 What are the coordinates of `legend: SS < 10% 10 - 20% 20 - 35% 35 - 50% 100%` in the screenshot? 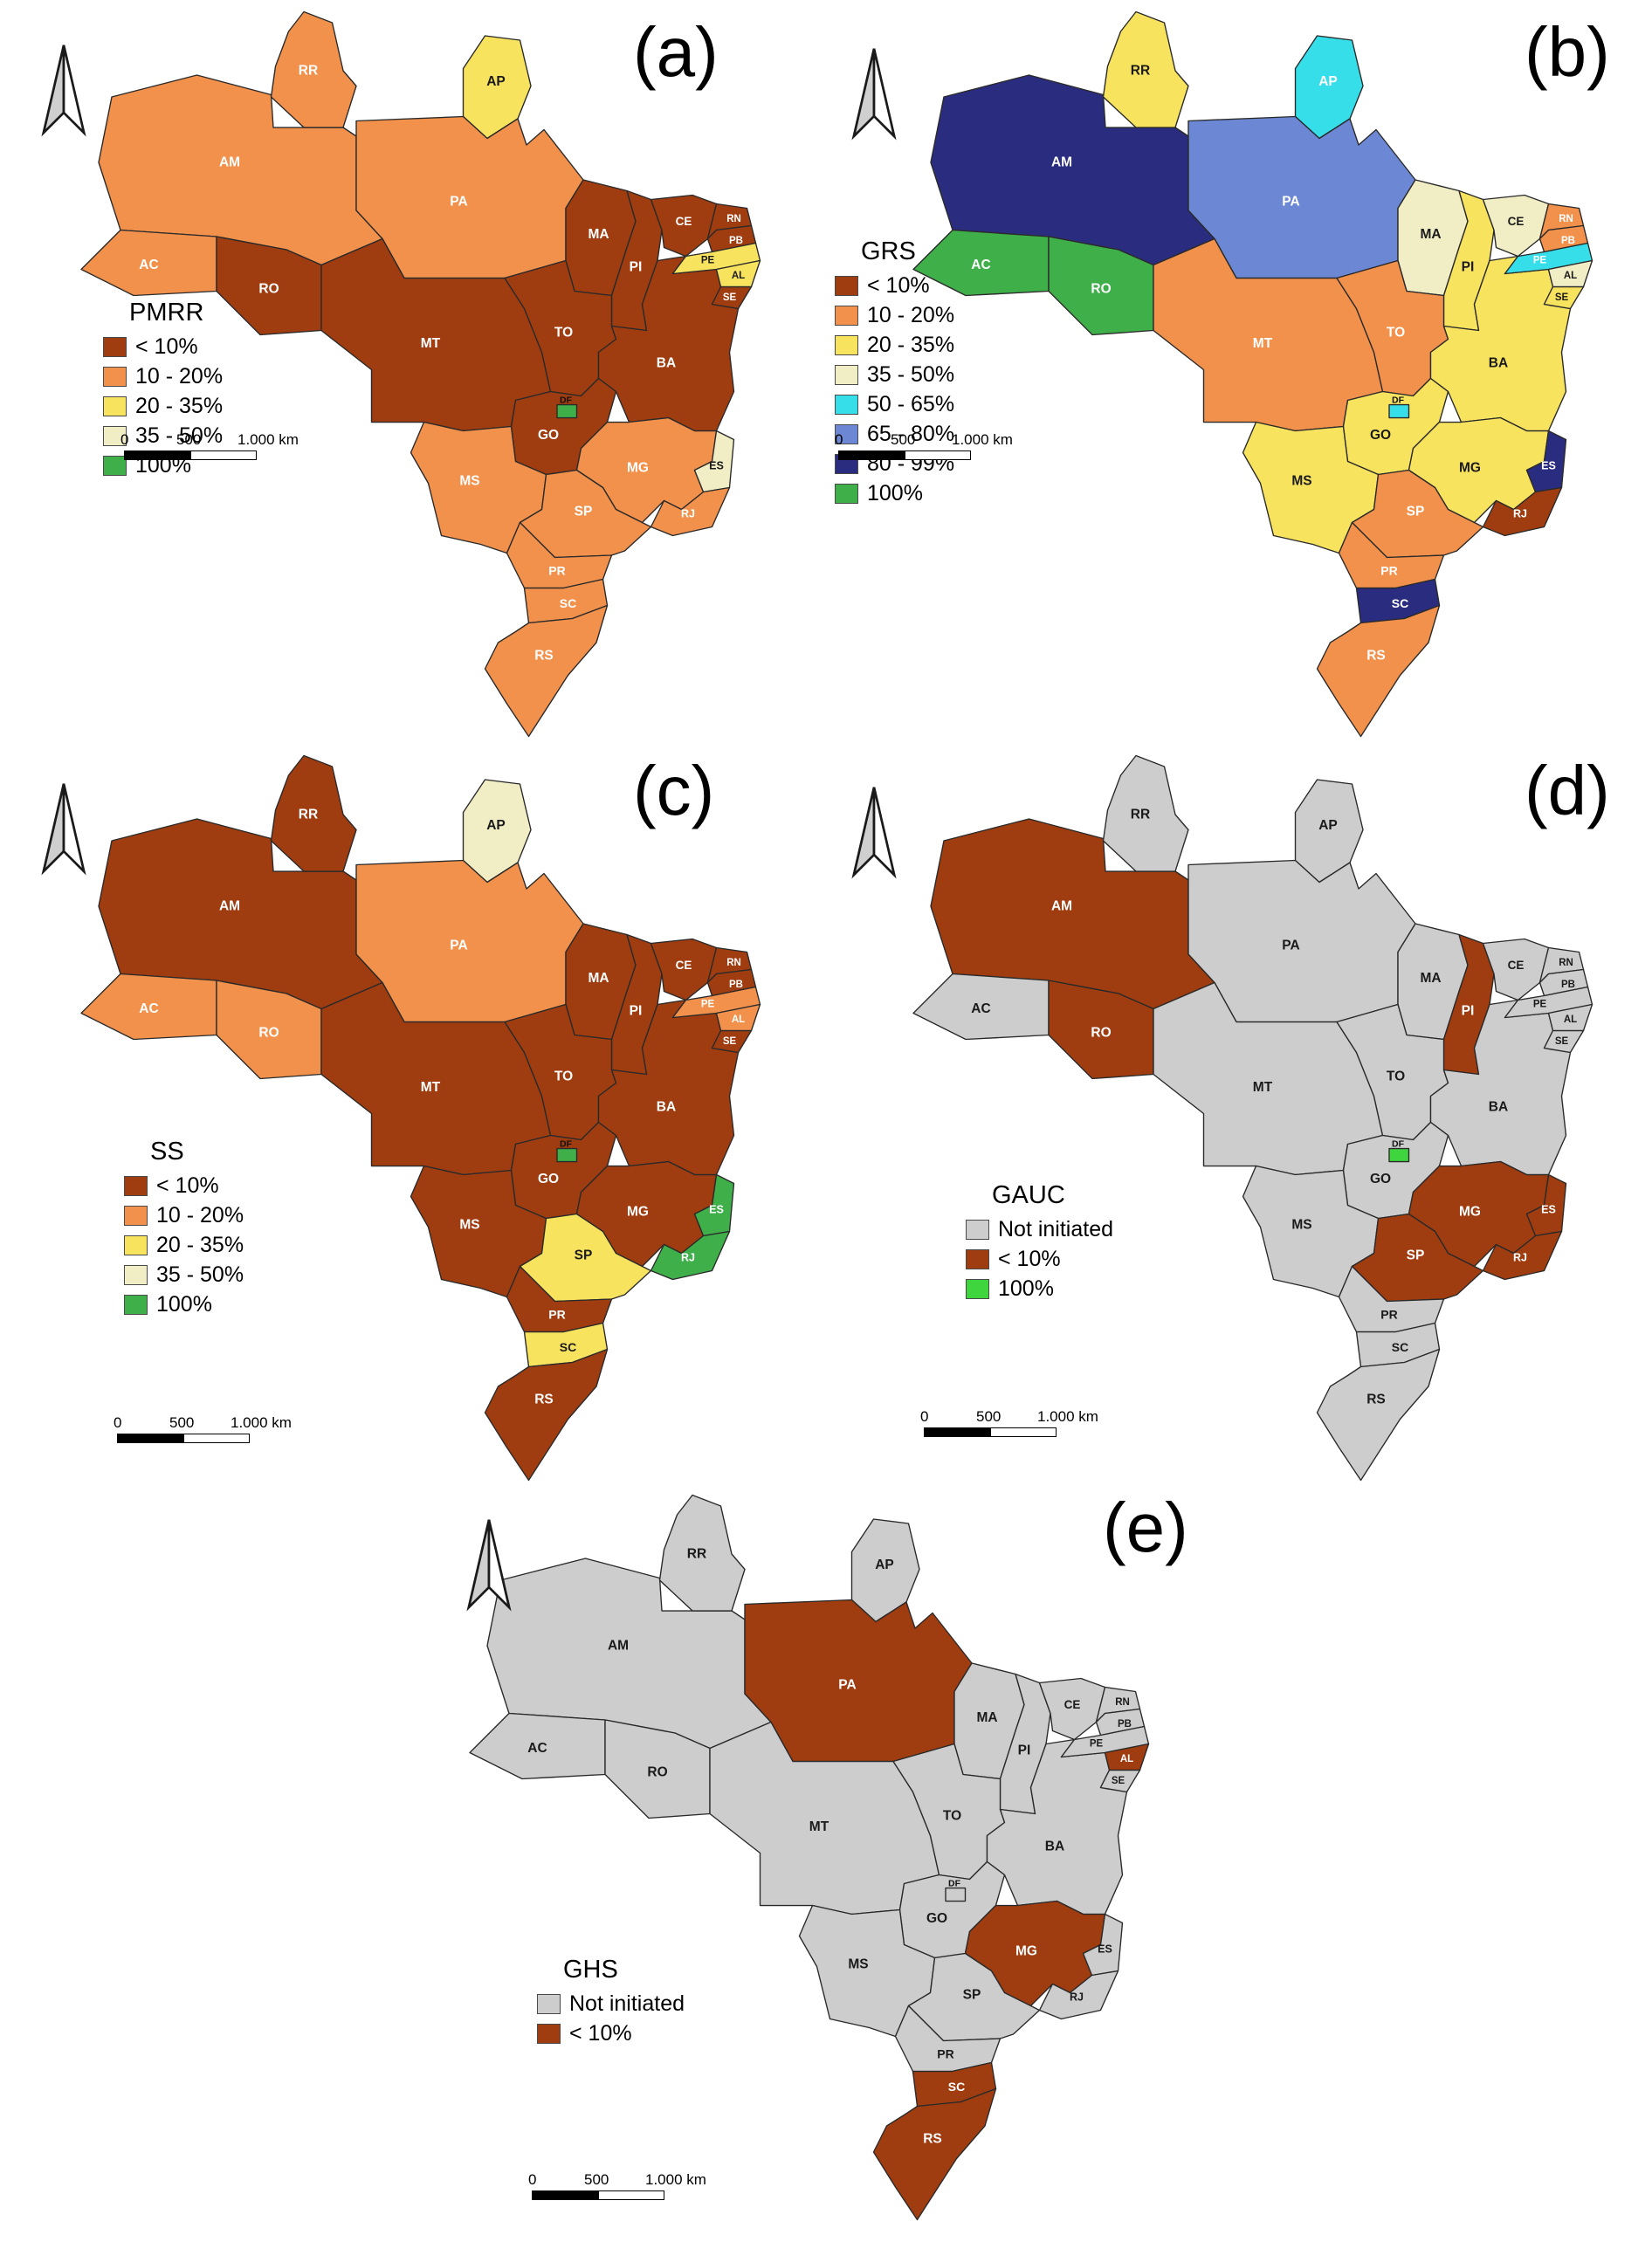 It's located at (184, 1230).